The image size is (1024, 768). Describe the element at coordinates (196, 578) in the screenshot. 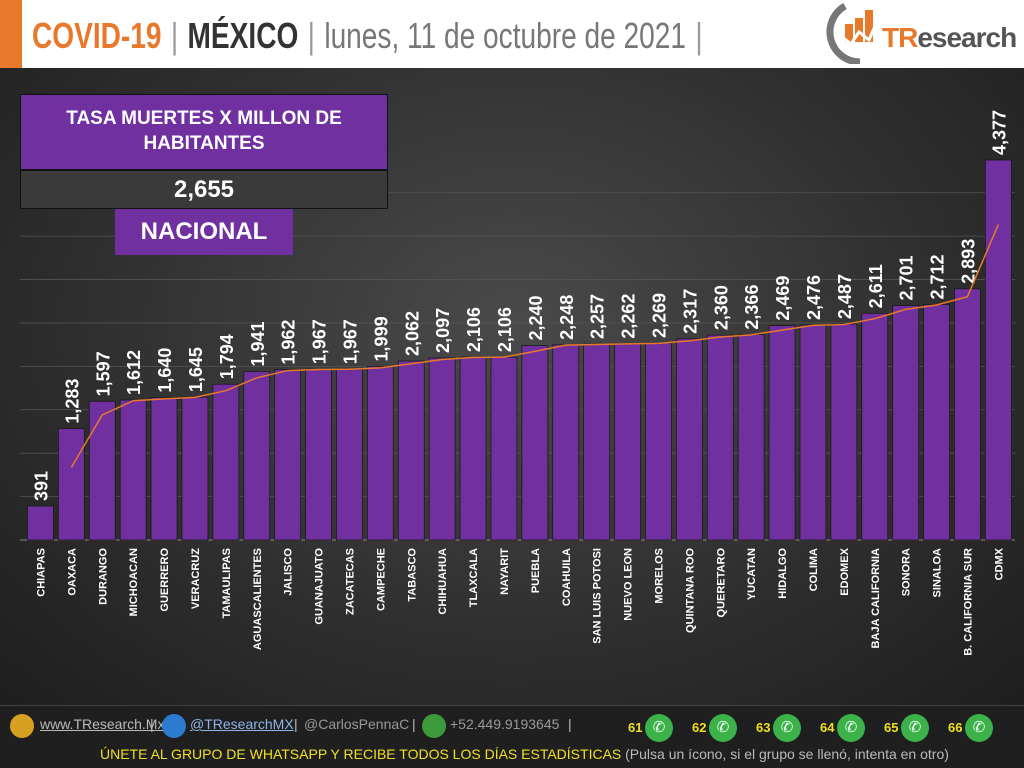

I see `category-label: VERACRUZ` at that location.